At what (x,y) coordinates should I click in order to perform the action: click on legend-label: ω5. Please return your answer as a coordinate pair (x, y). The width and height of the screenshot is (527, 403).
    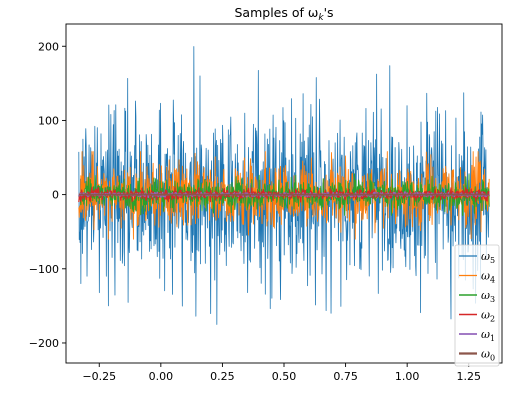
    Looking at the image, I should click on (488, 257).